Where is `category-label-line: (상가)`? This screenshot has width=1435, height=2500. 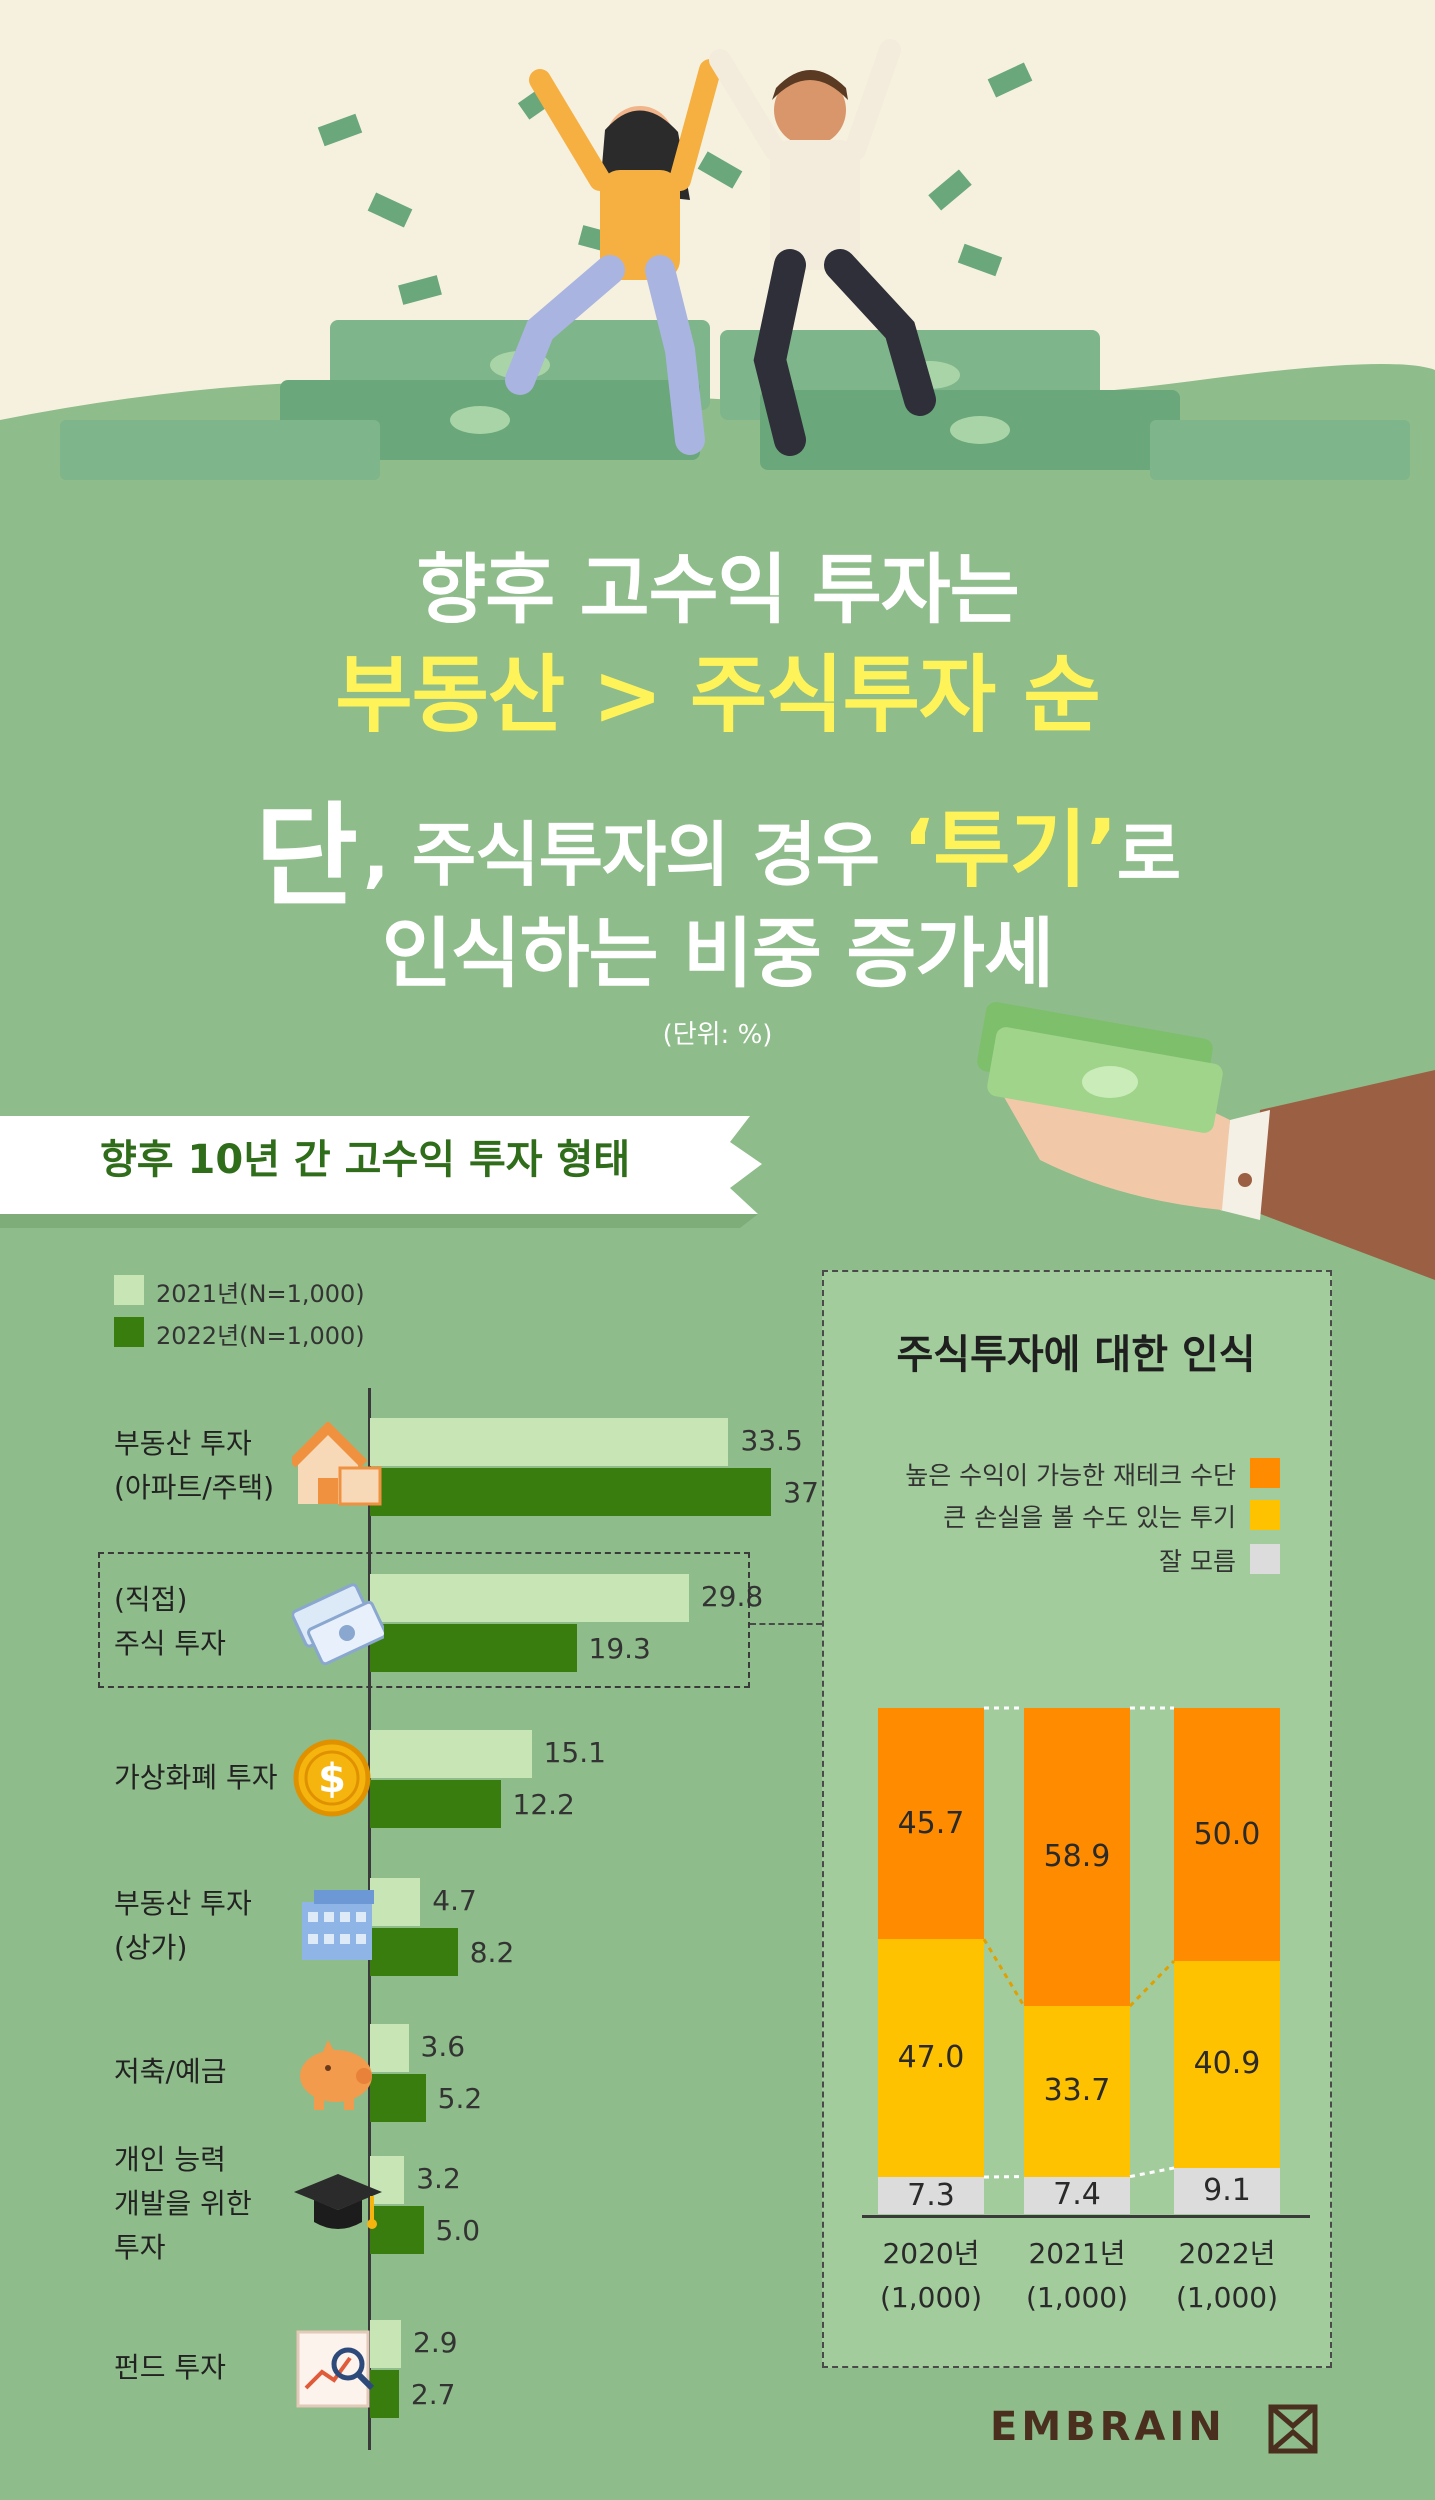 category-label-line: (상가) is located at coordinates (151, 1947).